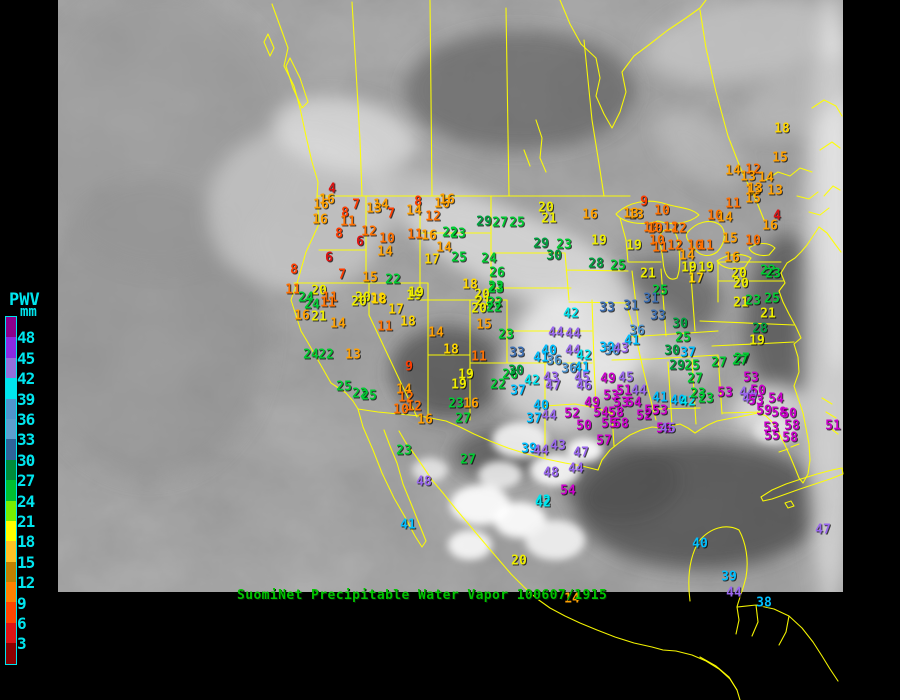 The height and width of the screenshot is (700, 900). I want to click on legend-label: 18, so click(26, 542).